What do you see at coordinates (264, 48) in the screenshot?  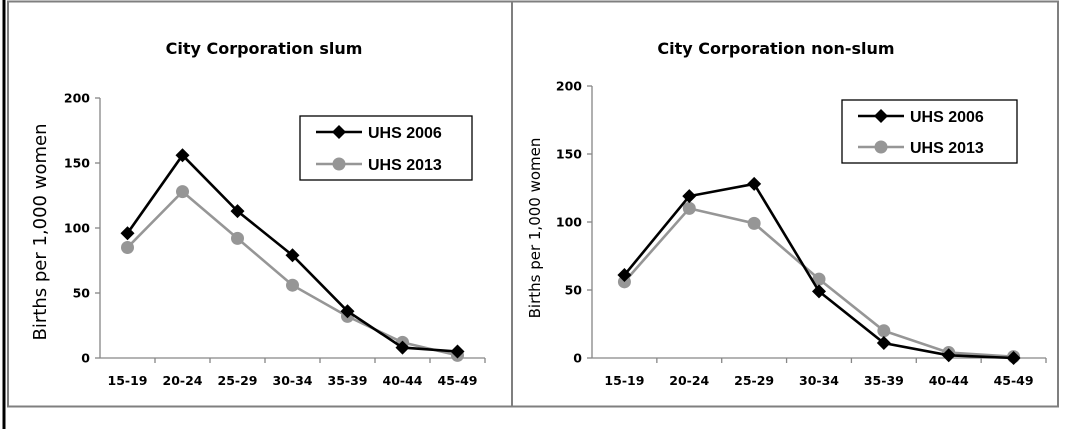 I see `chart-title: City Corporation slum` at bounding box center [264, 48].